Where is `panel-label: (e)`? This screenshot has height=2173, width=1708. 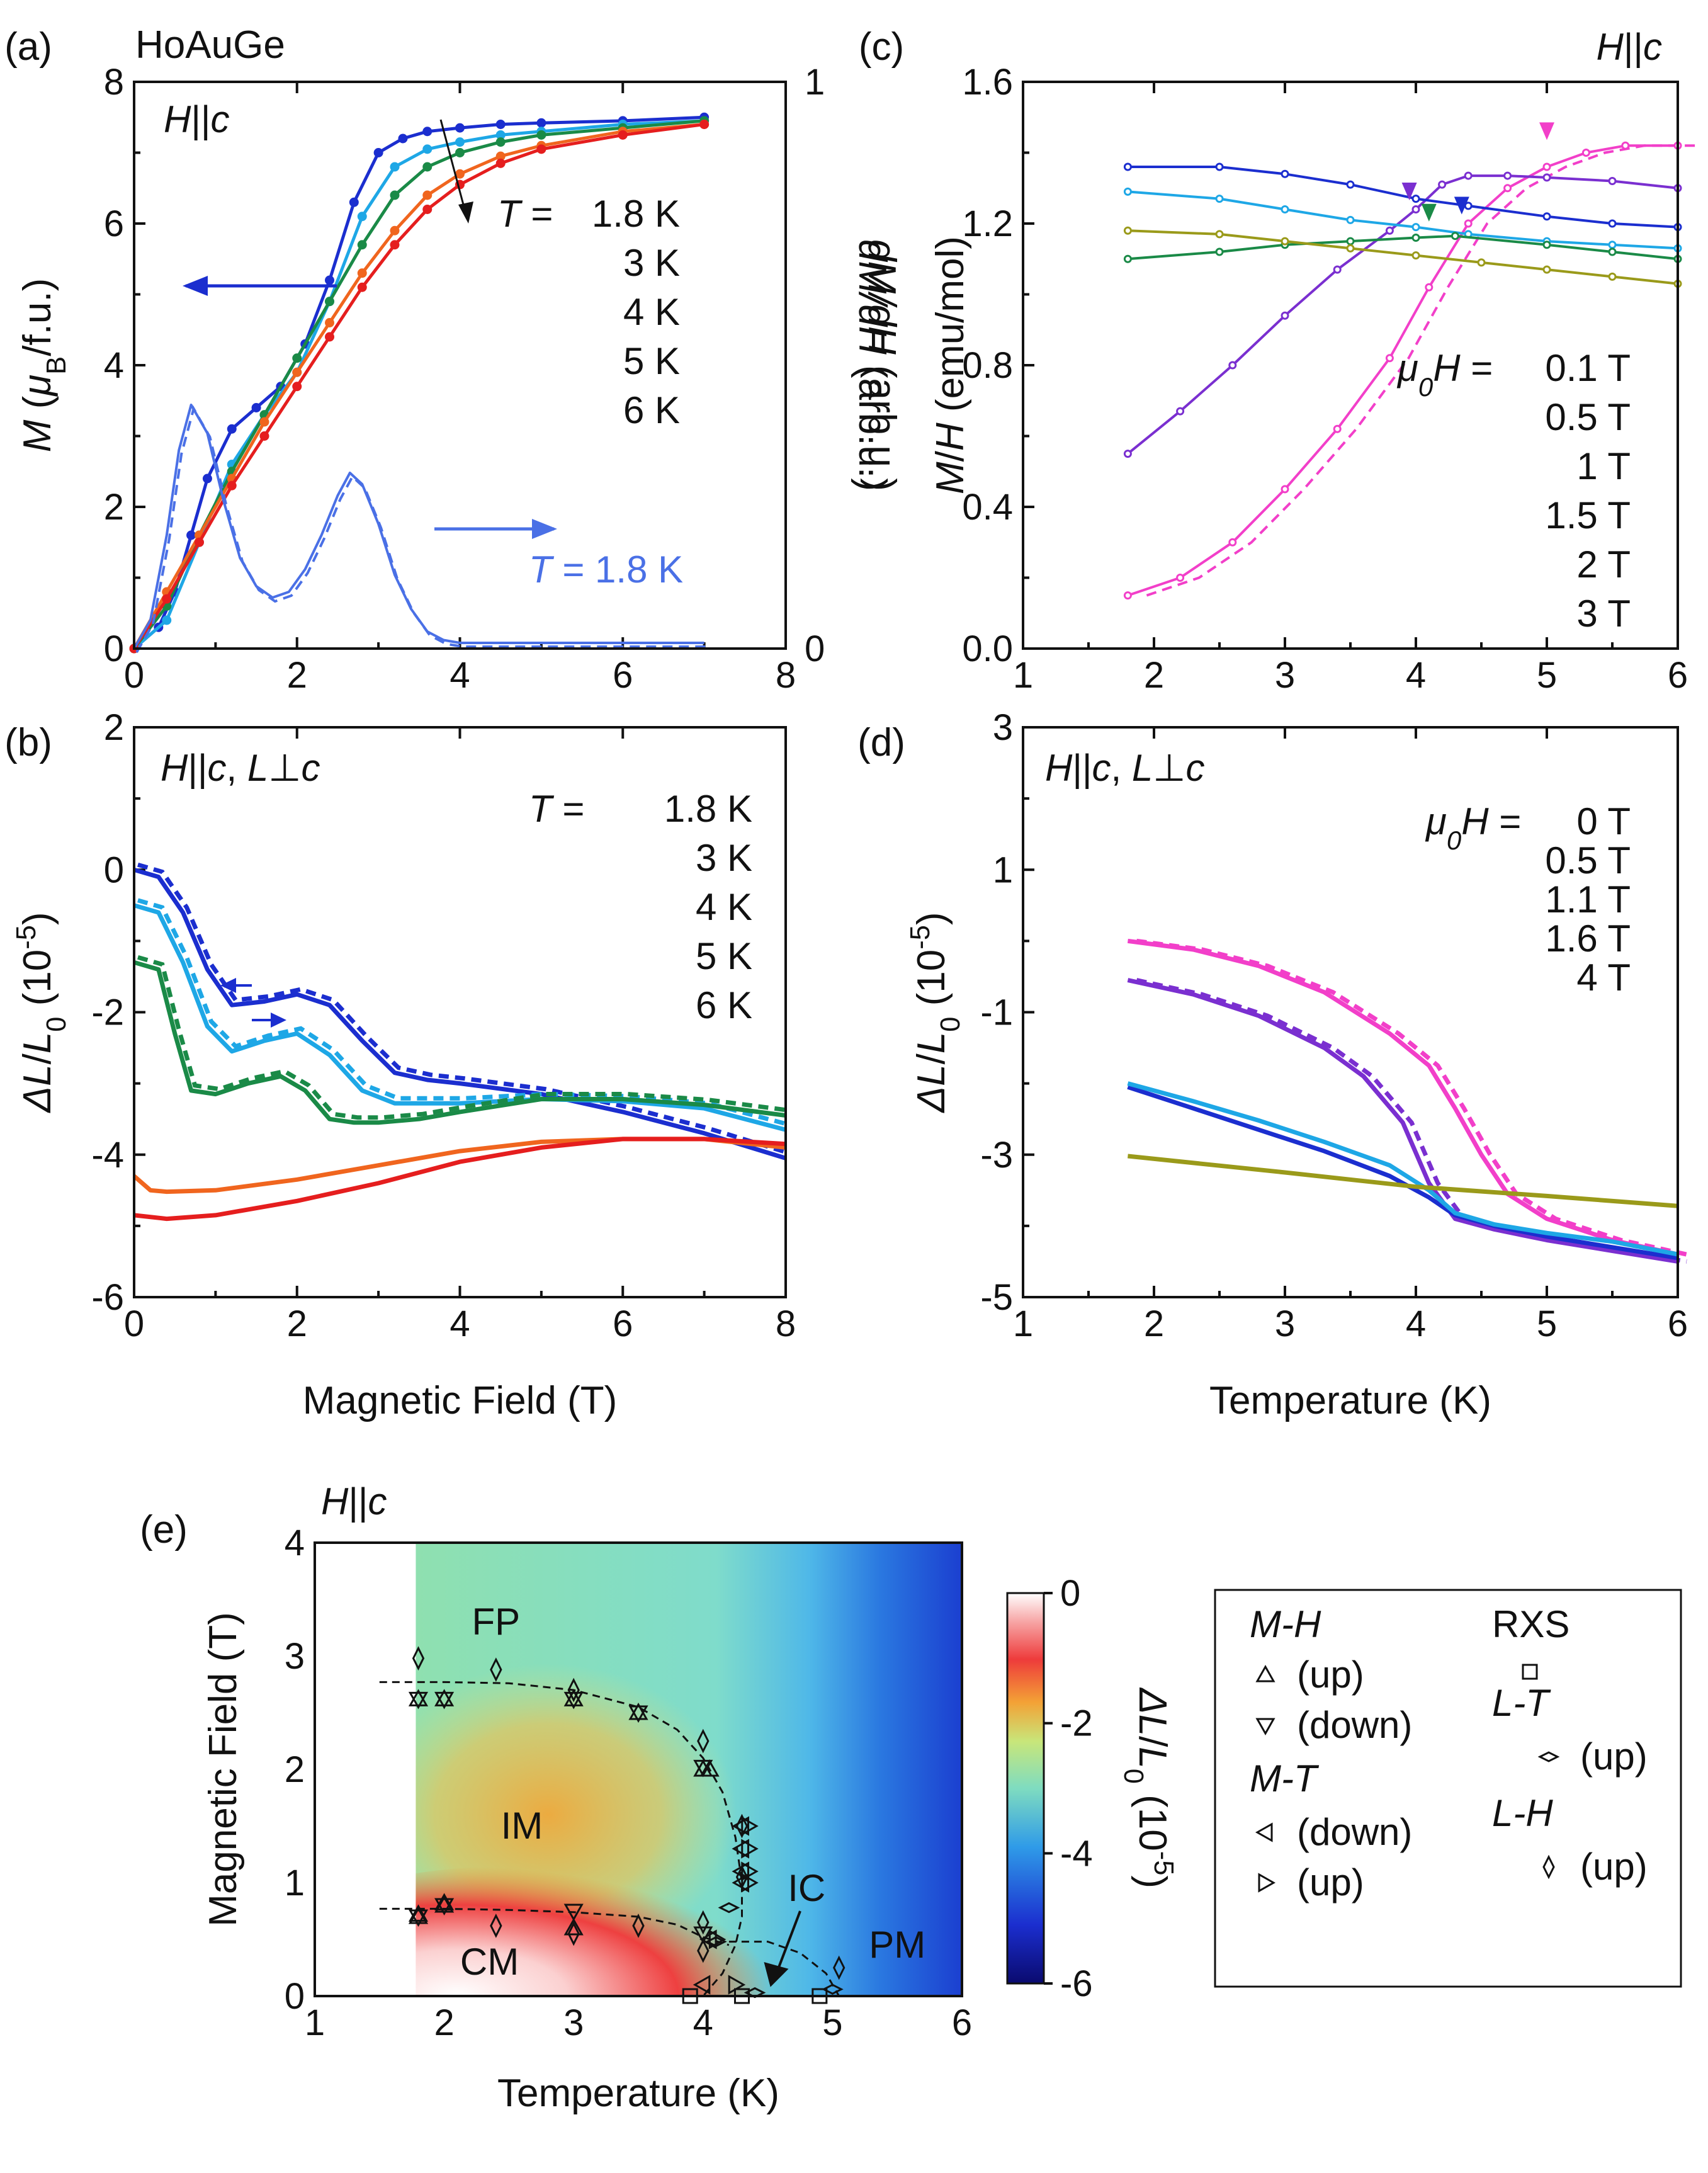
panel-label: (e) is located at coordinates (164, 1530).